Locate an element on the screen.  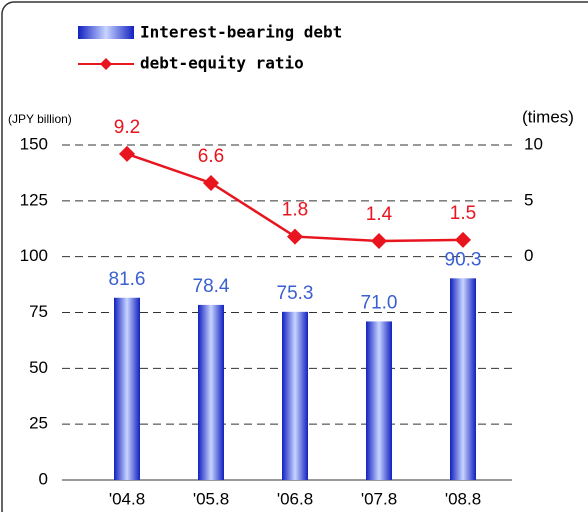
y-tick-label: 150 is located at coordinates (34, 143).